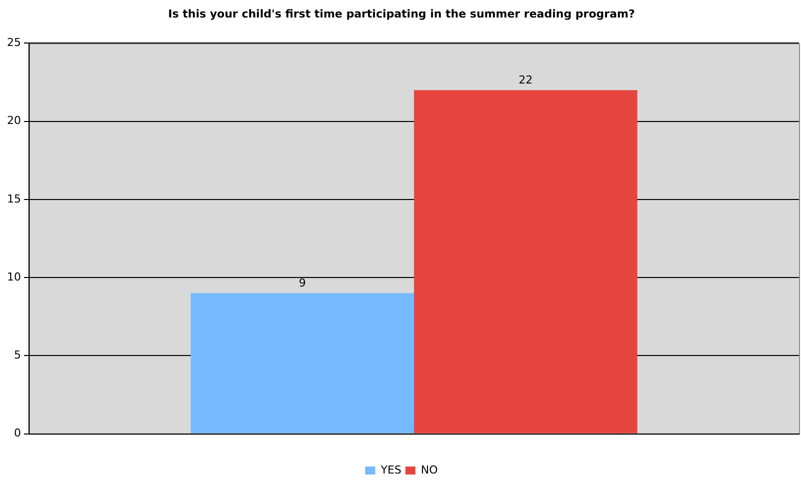 The image size is (801, 486). What do you see at coordinates (13, 199) in the screenshot?
I see `y-tick-label: 15` at bounding box center [13, 199].